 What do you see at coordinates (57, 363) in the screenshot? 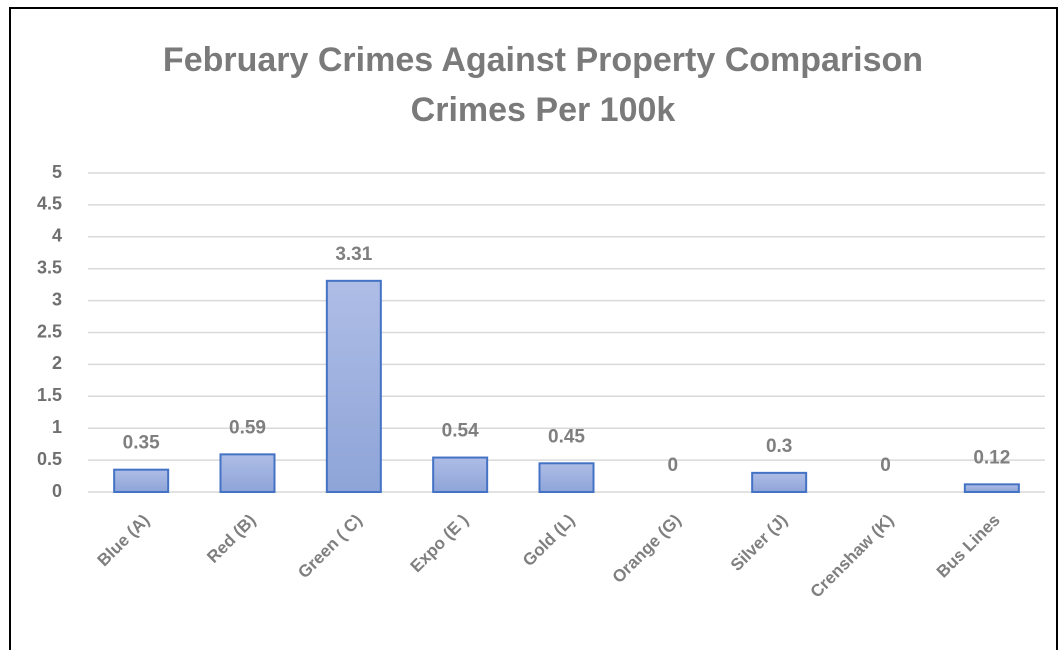
I see `y-tick-label: 2` at bounding box center [57, 363].